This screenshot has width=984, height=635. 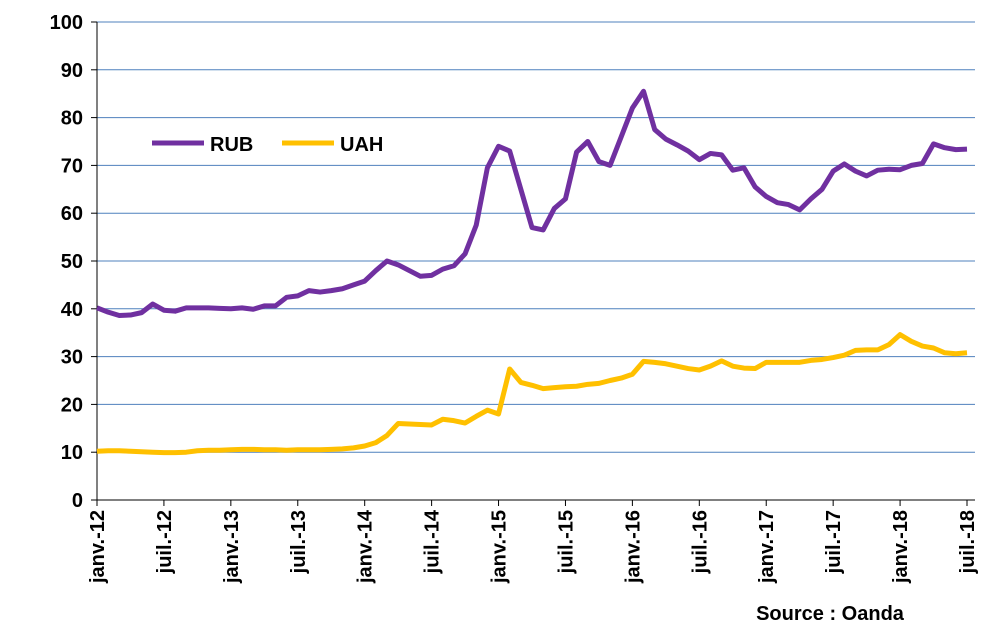 What do you see at coordinates (72, 166) in the screenshot?
I see `y-tick-label: 70` at bounding box center [72, 166].